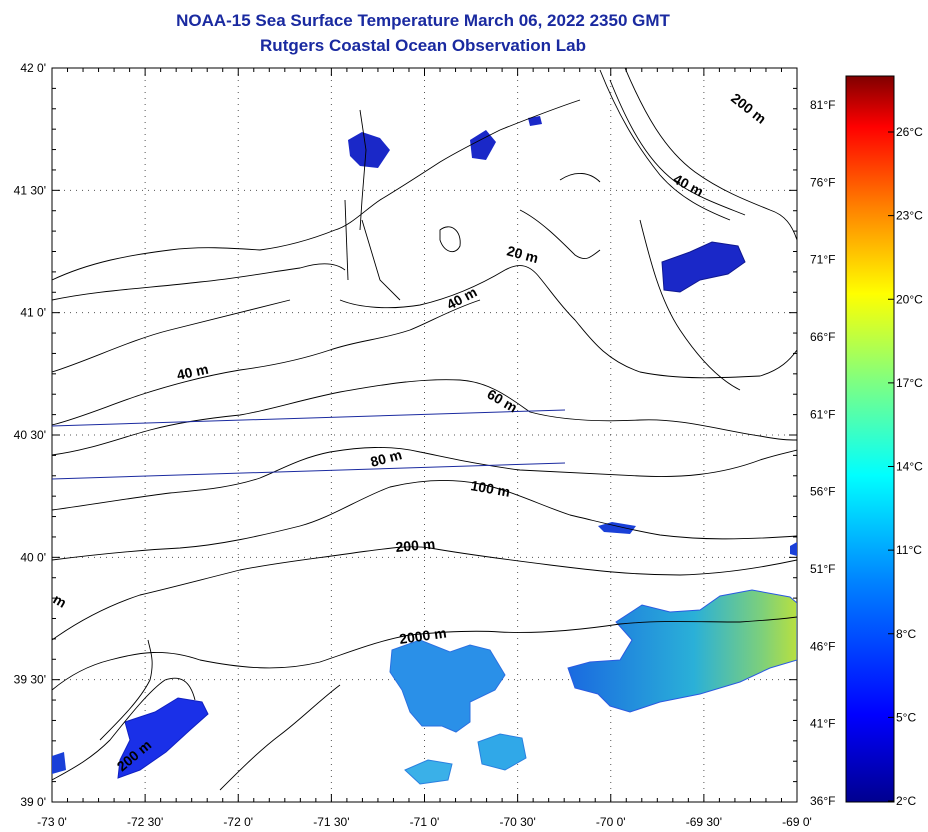 The height and width of the screenshot is (832, 928). I want to click on sst-patch-edge2, so click(59, 763).